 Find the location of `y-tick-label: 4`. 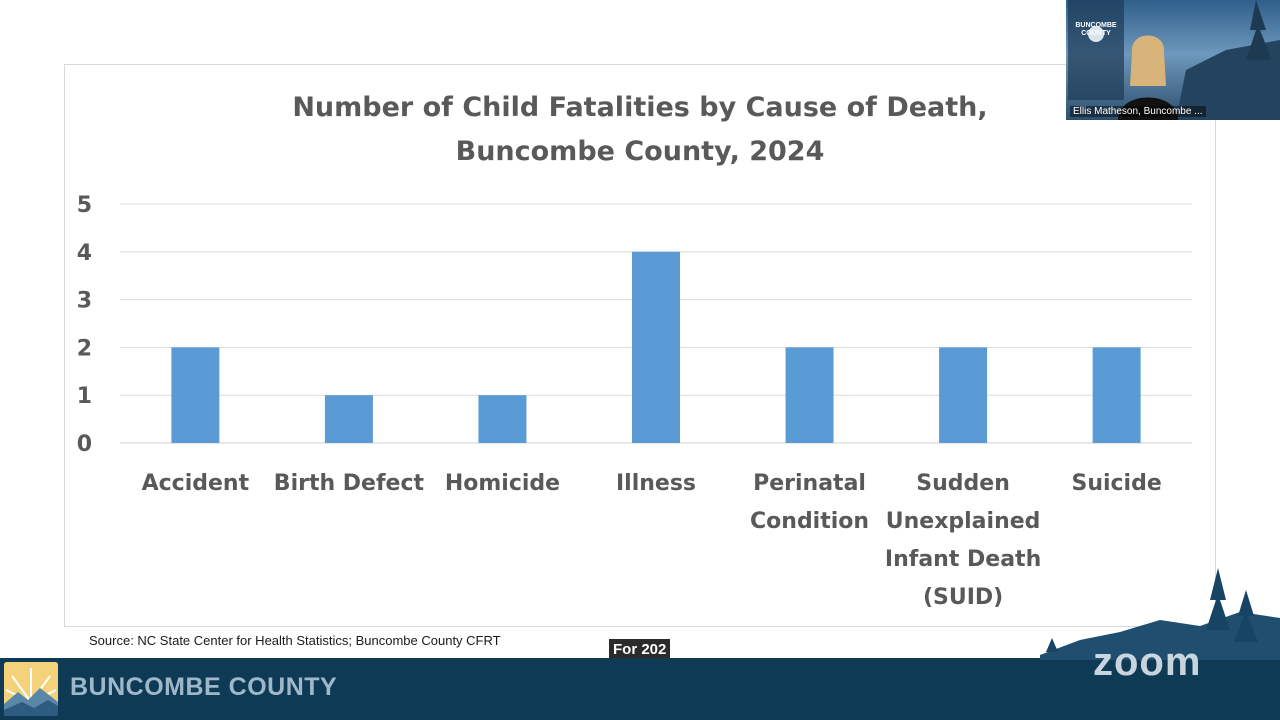

y-tick-label: 4 is located at coordinates (84, 253).